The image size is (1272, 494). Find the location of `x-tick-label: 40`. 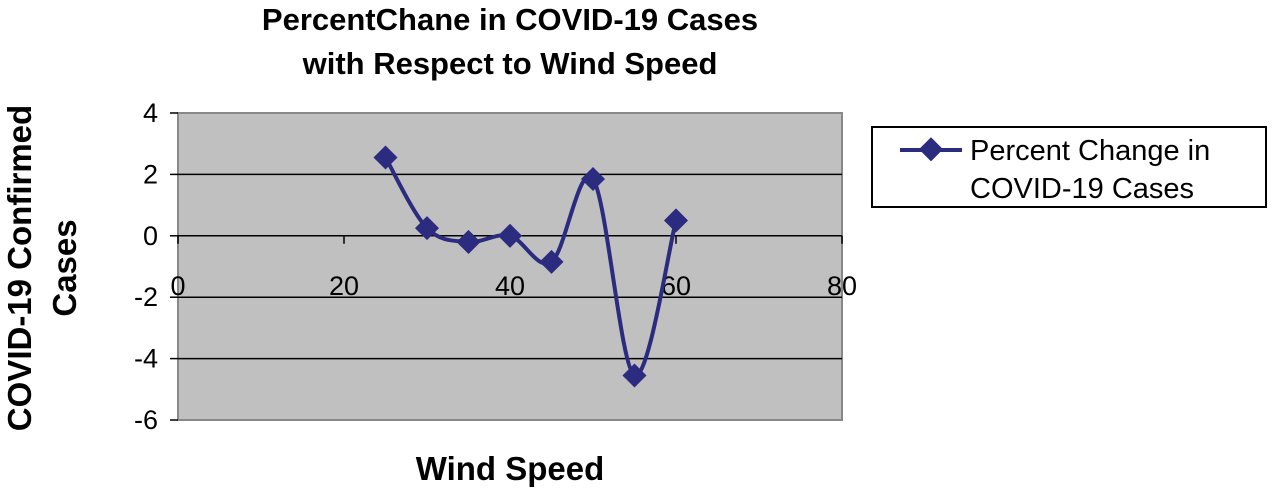

x-tick-label: 40 is located at coordinates (510, 286).